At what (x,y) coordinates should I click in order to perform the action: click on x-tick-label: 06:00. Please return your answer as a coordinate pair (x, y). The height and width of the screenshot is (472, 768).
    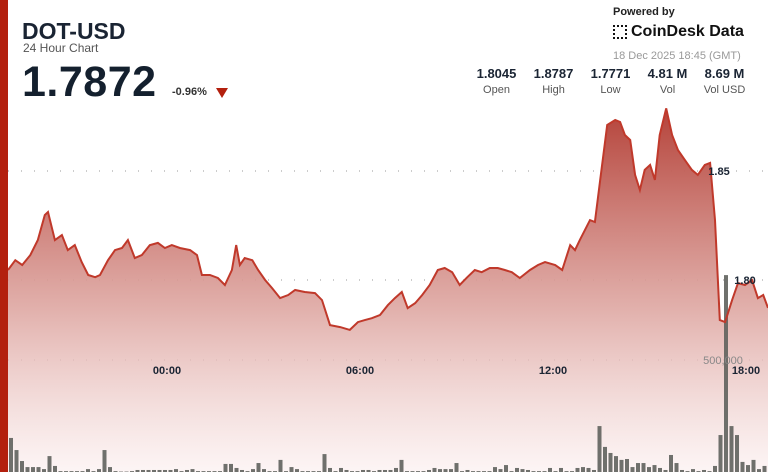
    Looking at the image, I should click on (360, 371).